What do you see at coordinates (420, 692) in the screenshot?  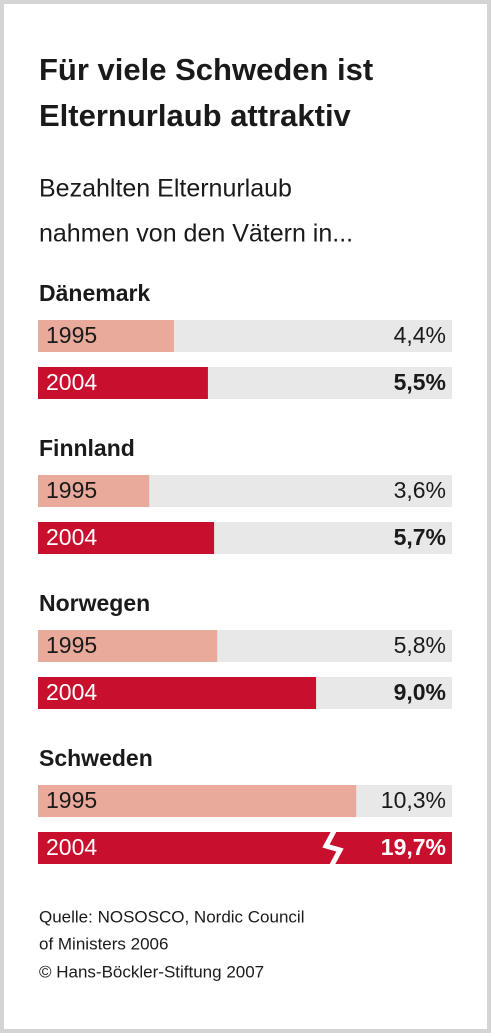 I see `value-label: 9,0%` at bounding box center [420, 692].